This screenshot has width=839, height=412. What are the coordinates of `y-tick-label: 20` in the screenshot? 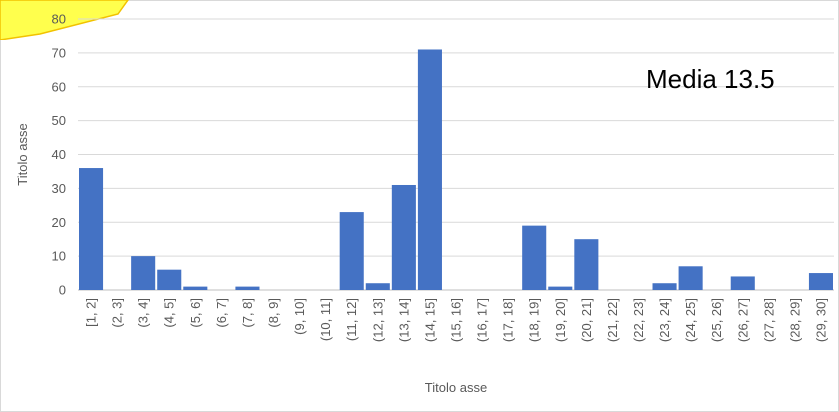 It's located at (59, 222).